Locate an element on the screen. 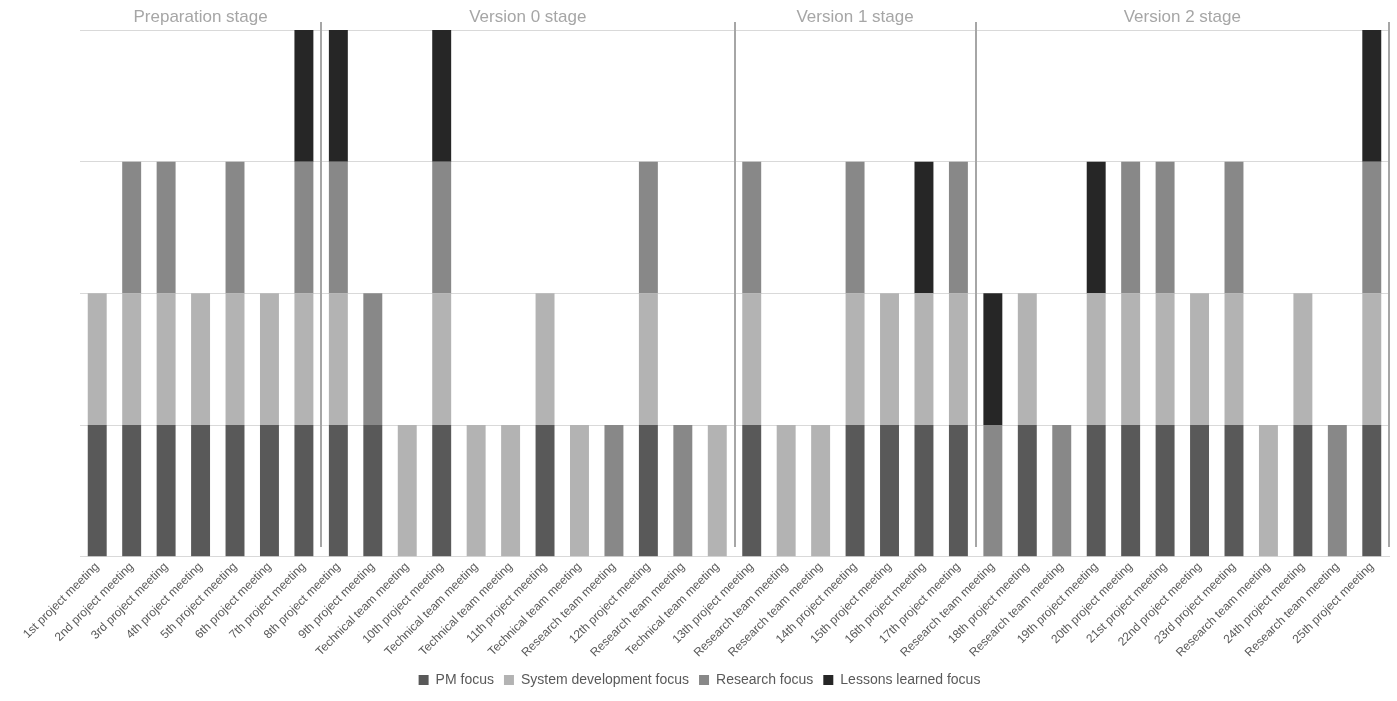  legend-label: System development focus is located at coordinates (605, 678).